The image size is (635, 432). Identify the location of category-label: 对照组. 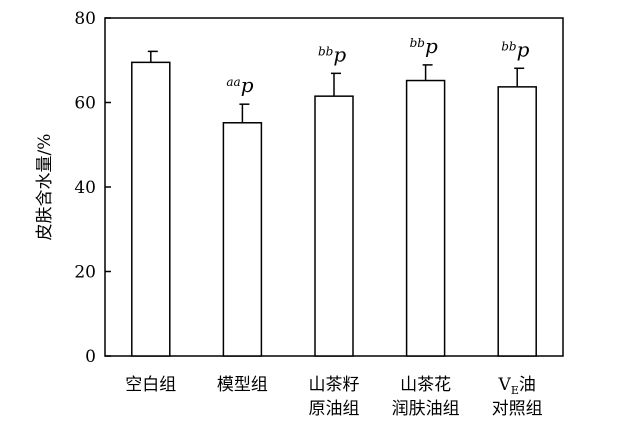
(517, 409).